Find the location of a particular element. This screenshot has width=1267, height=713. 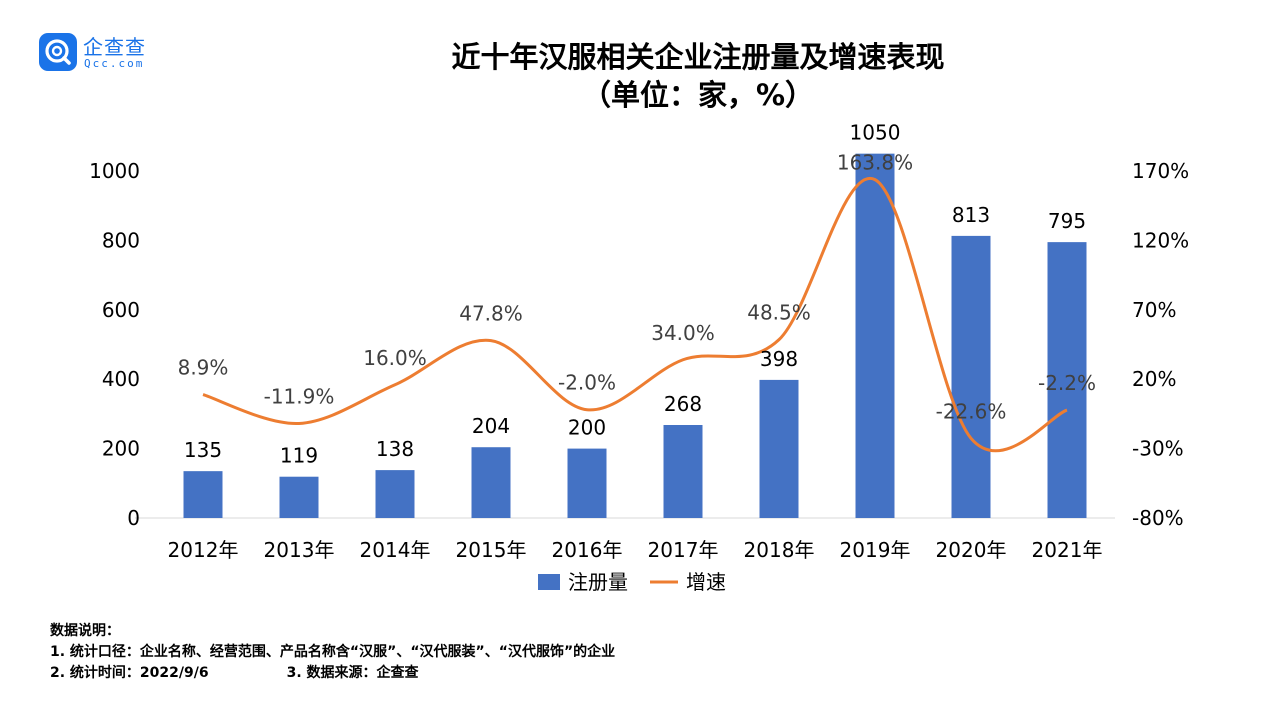

notes-line-2: 2. 统计时间：2022/9/6 3. 数据来源：企查查 is located at coordinates (332, 673).